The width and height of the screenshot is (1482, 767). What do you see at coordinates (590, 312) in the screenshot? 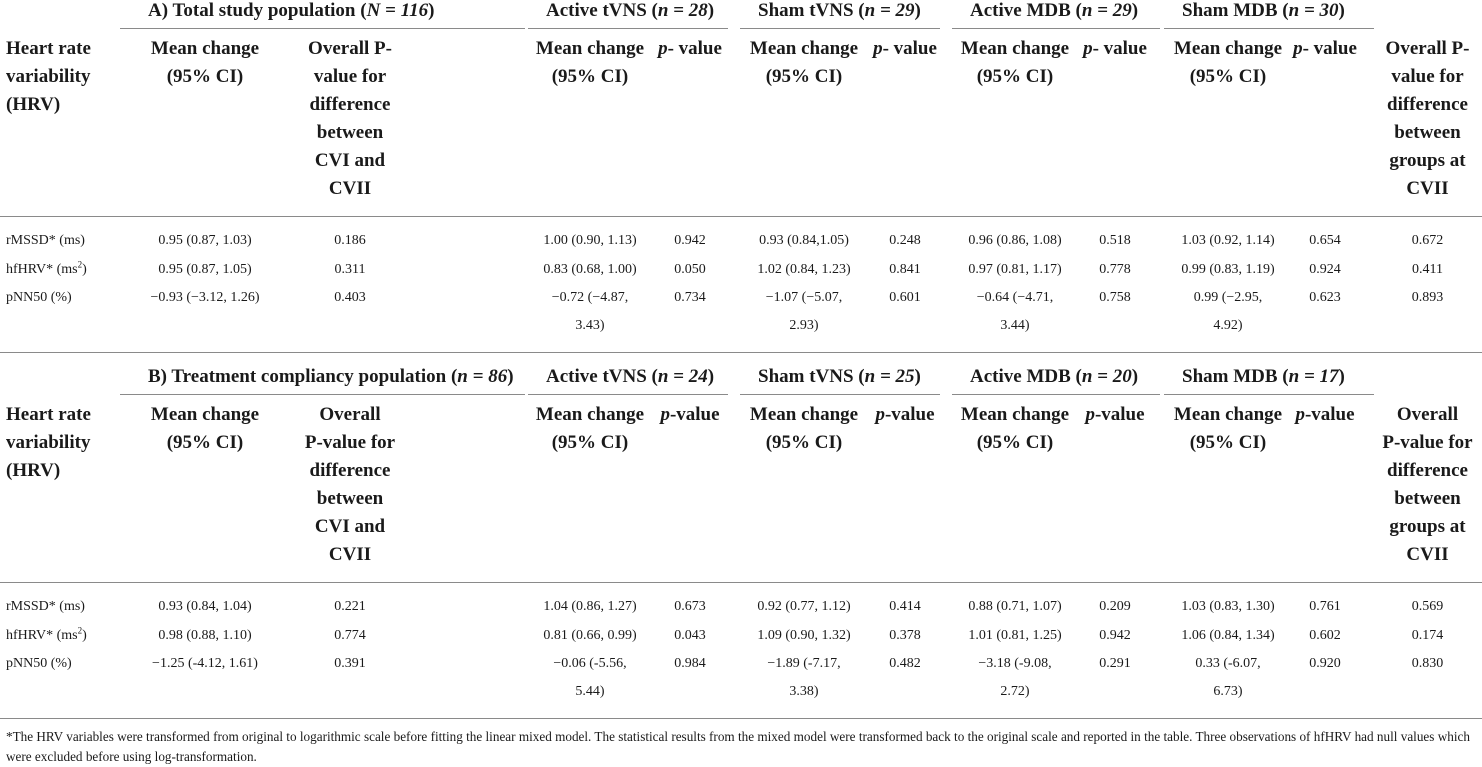
I see `section-a-group-mean: −0.72 (−4.87, 3.43)` at bounding box center [590, 312].